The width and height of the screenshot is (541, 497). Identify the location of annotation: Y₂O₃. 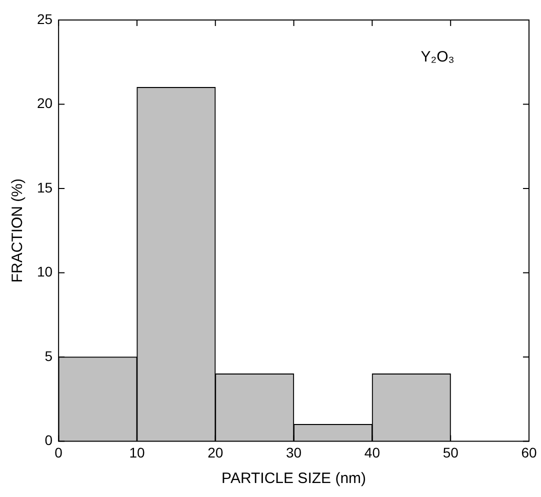
(437, 57).